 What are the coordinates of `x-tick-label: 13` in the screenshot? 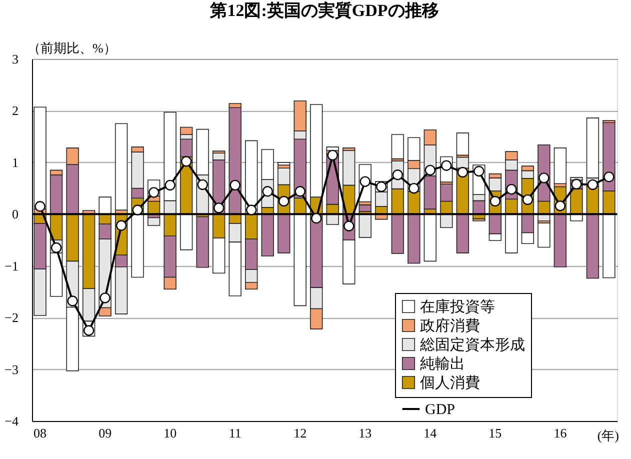 It's located at (365, 433).